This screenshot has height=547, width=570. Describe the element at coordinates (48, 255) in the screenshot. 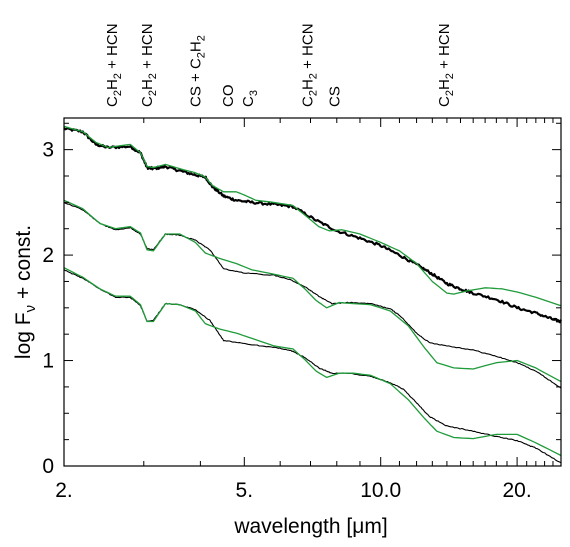

I see `y-tick-label: 2` at that location.